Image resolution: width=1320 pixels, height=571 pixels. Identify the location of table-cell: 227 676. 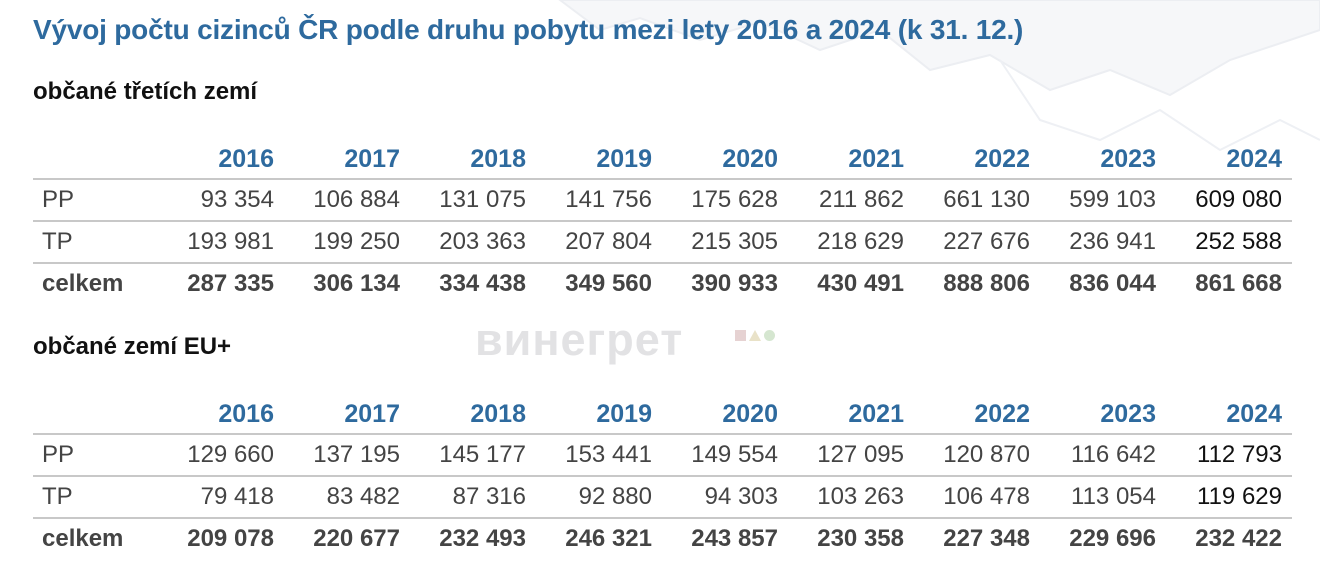
(977, 241).